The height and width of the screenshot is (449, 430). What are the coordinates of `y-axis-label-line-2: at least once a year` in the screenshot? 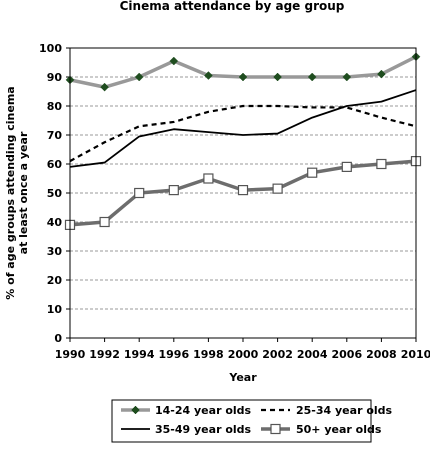 It's located at (23, 192).